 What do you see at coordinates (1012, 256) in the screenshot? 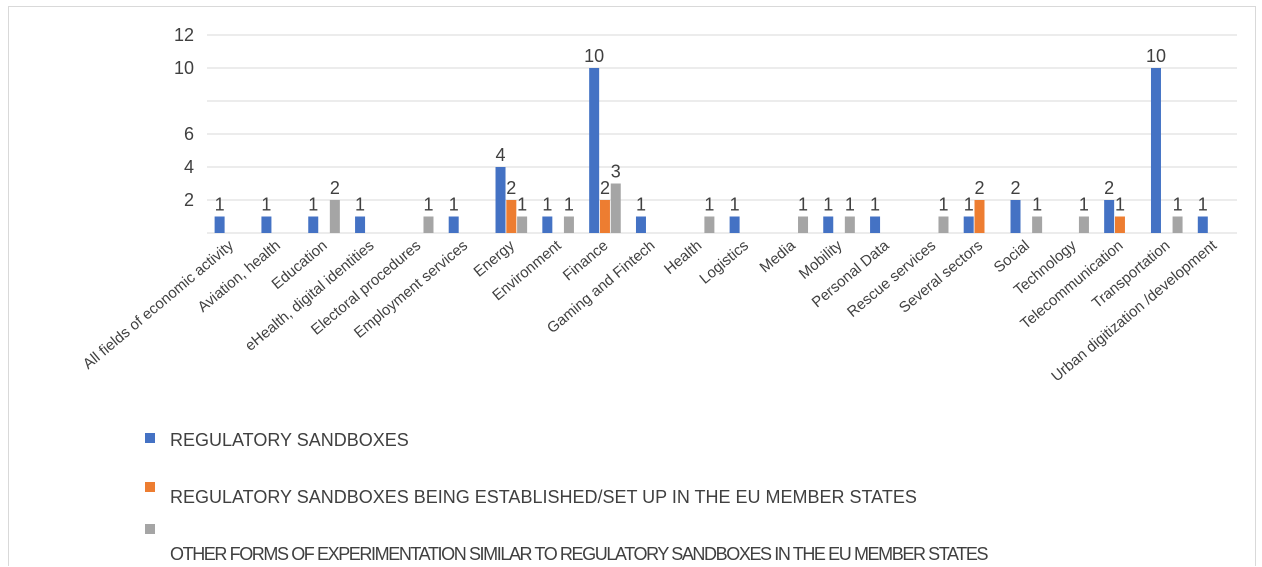
I see `category-label: Social` at bounding box center [1012, 256].